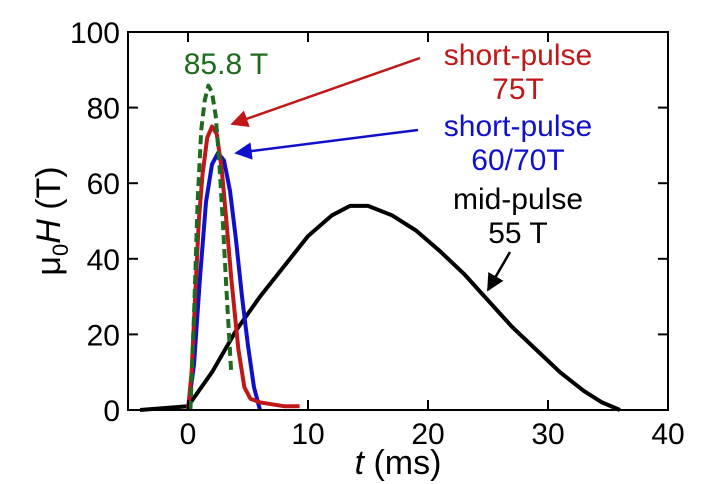 The height and width of the screenshot is (484, 702). What do you see at coordinates (326, 144) in the screenshot?
I see `arrow-short6070` at bounding box center [326, 144].